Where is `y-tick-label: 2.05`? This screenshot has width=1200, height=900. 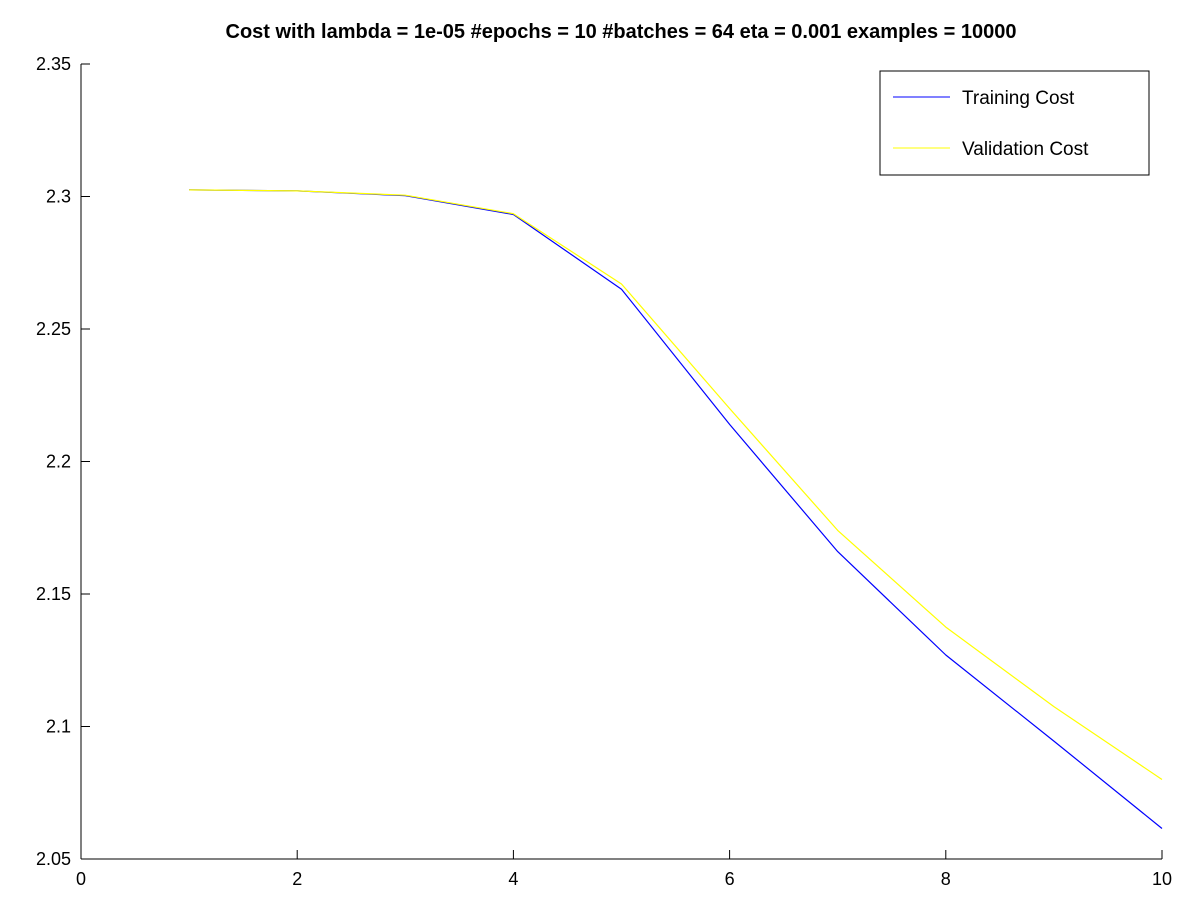
y-tick-label: 2.05 is located at coordinates (53, 859).